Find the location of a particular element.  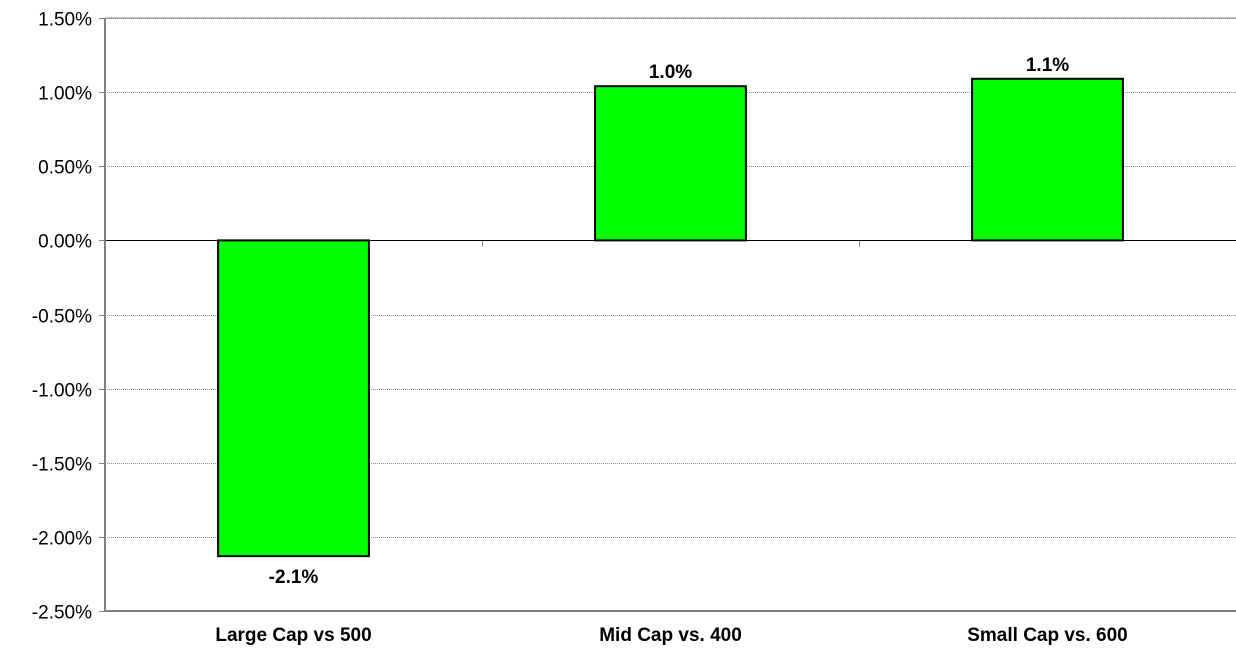

y-tick-label: 1.50% is located at coordinates (65, 20).